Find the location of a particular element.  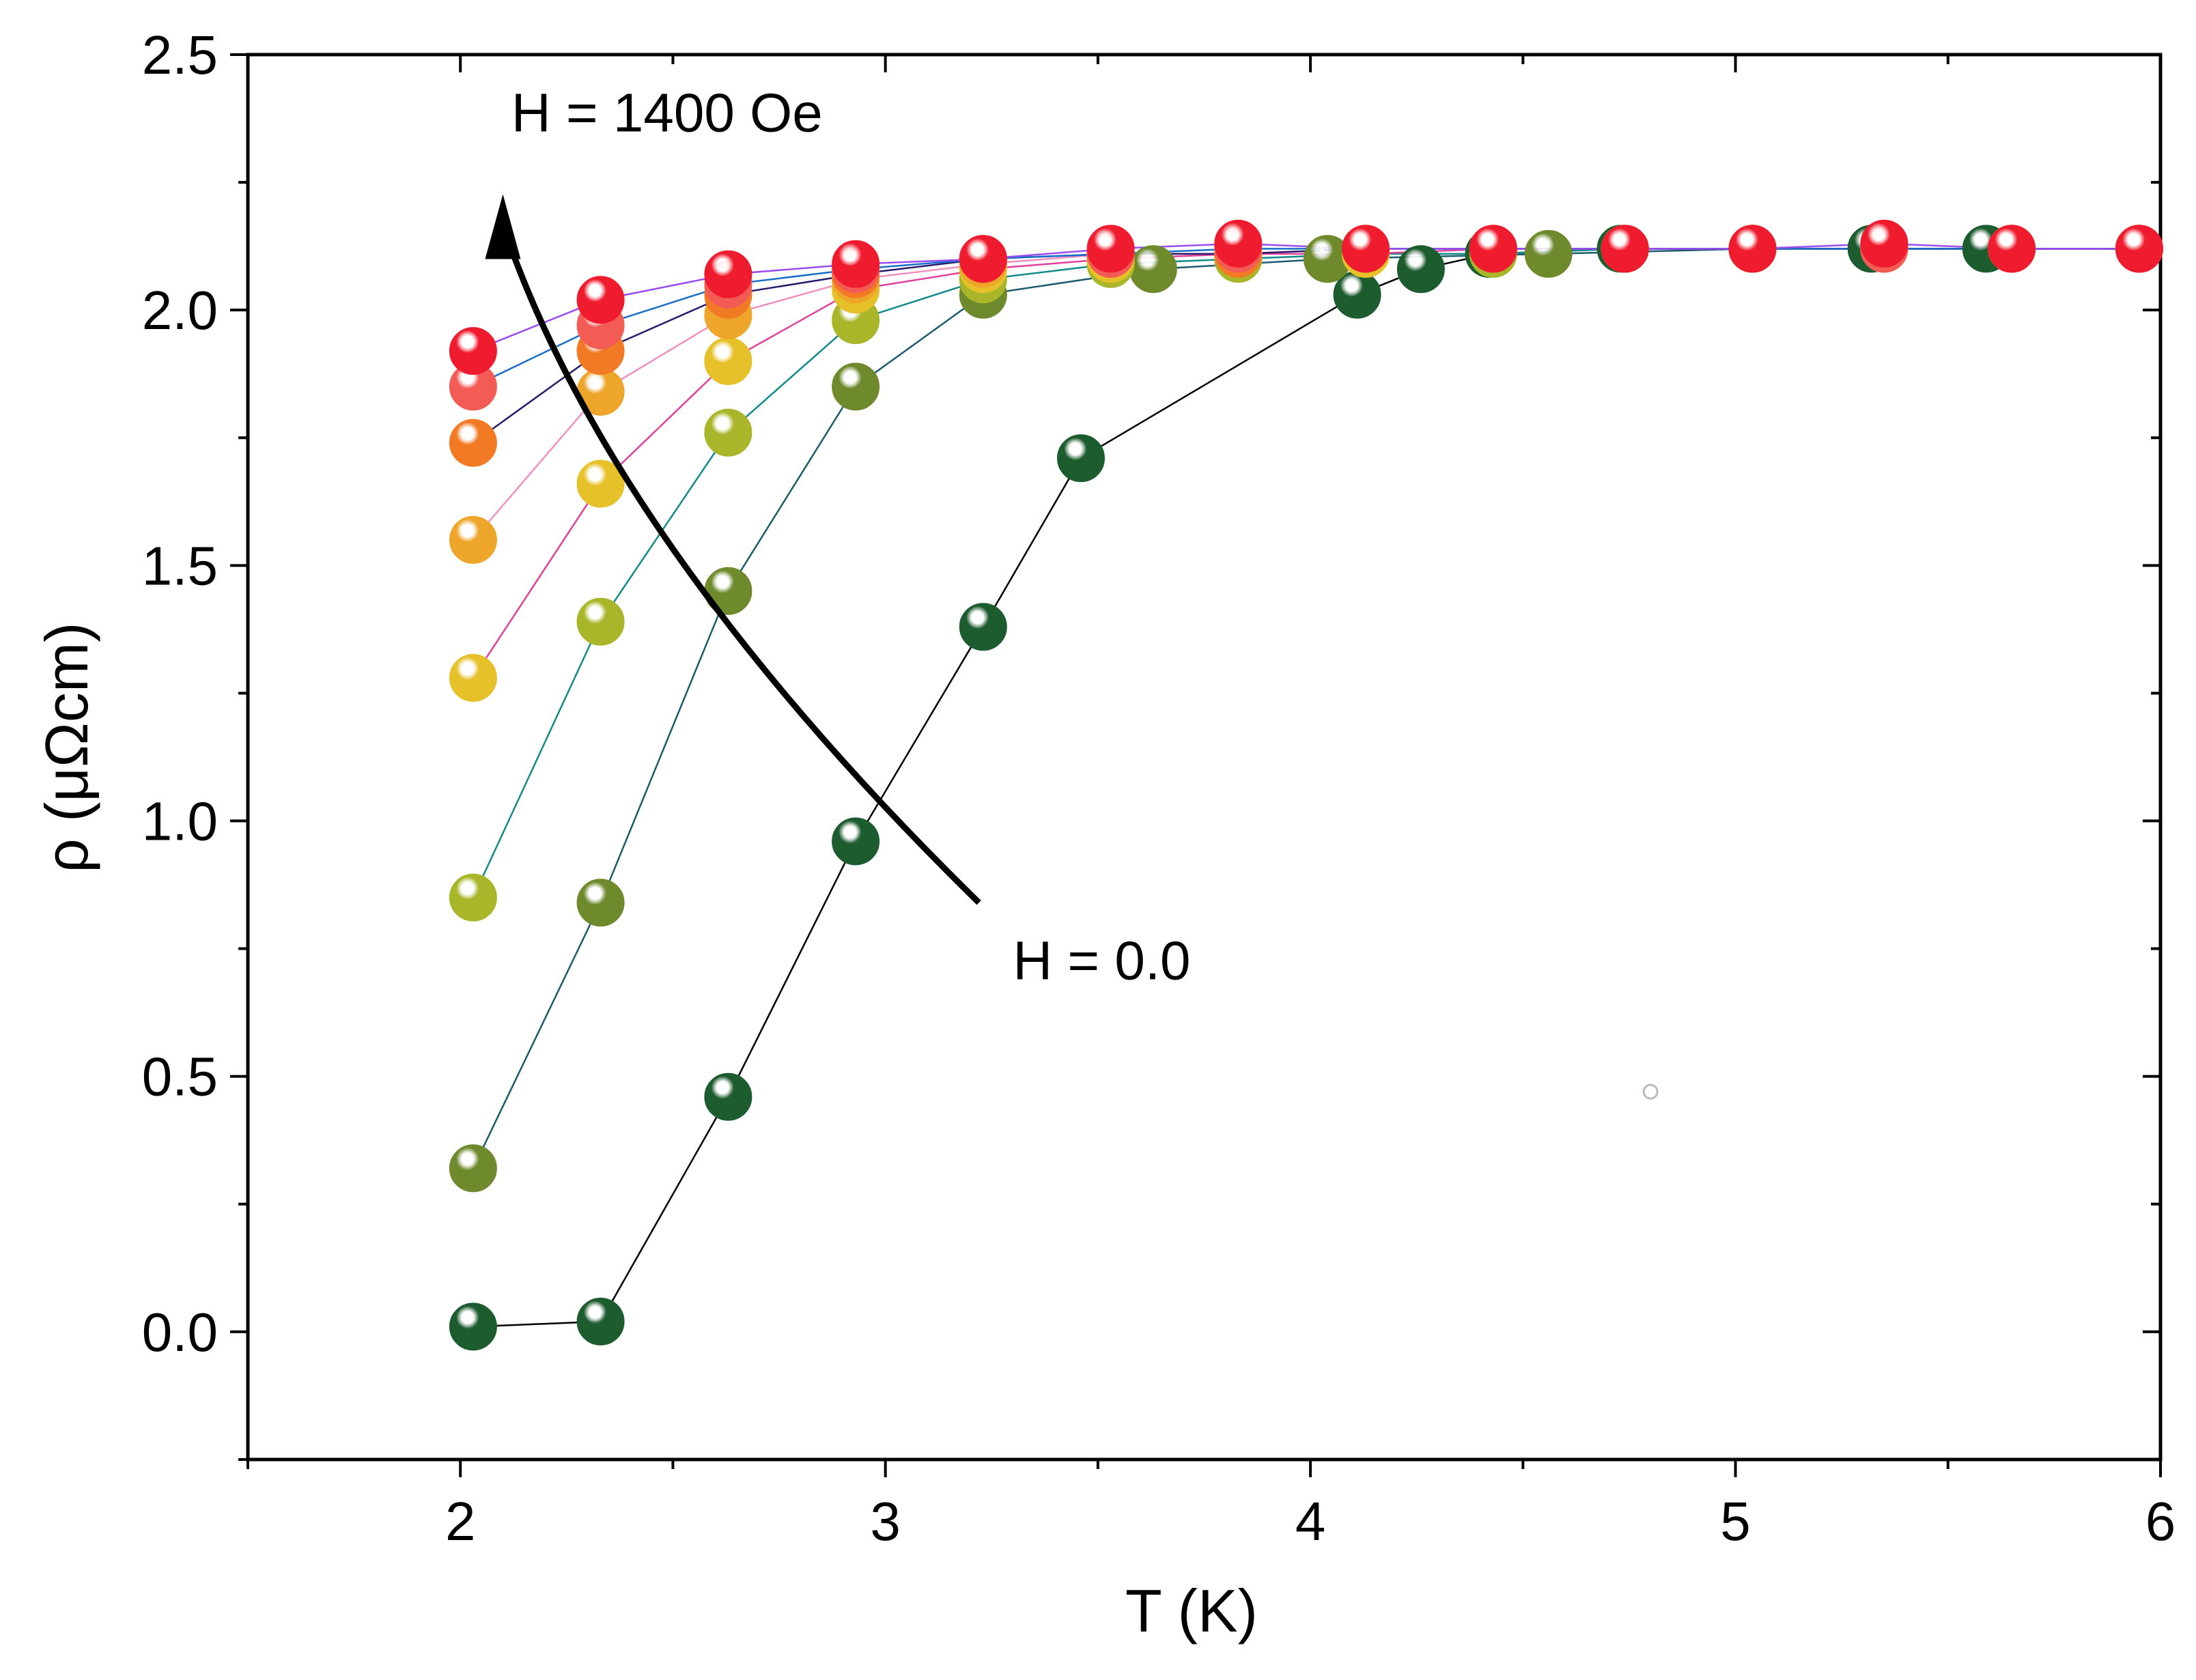

y-tick-label: 0.0 is located at coordinates (180, 1332).